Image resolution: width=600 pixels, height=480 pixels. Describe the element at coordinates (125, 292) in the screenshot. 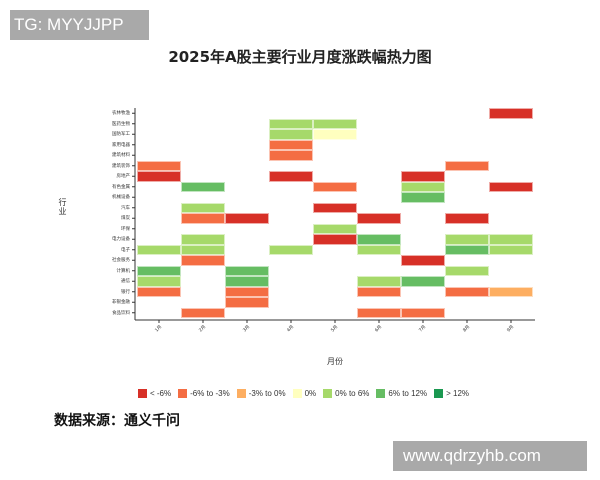

I see `y-tick-label: 银行` at that location.